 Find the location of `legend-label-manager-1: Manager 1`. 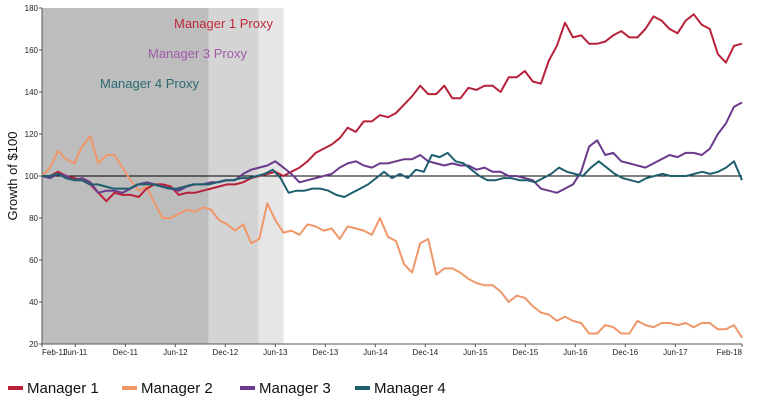

legend-label-manager-1: Manager 1 is located at coordinates (63, 388).